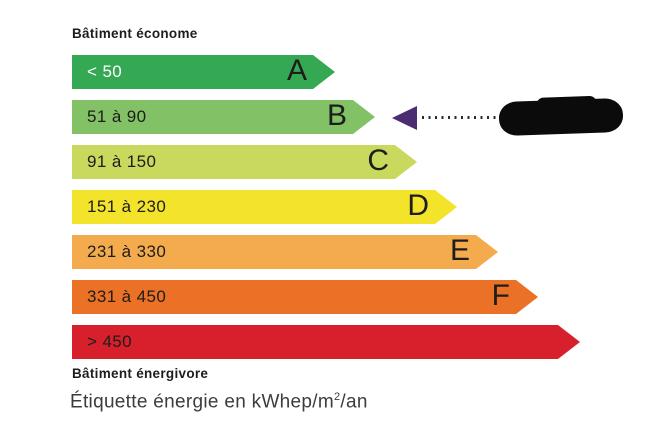 The width and height of the screenshot is (667, 441). I want to click on energy-label-caption: Étiquette énergie en kWhep/m2/an, so click(219, 402).